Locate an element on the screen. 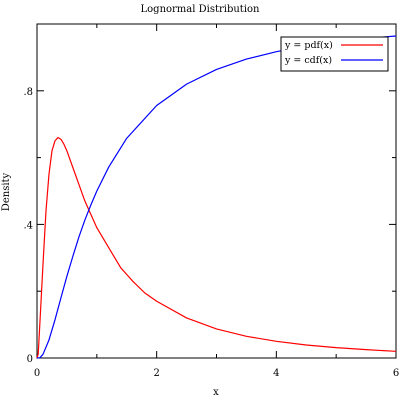 Image resolution: width=400 pixels, height=400 pixels. x-tick-label: 2 is located at coordinates (156, 373).